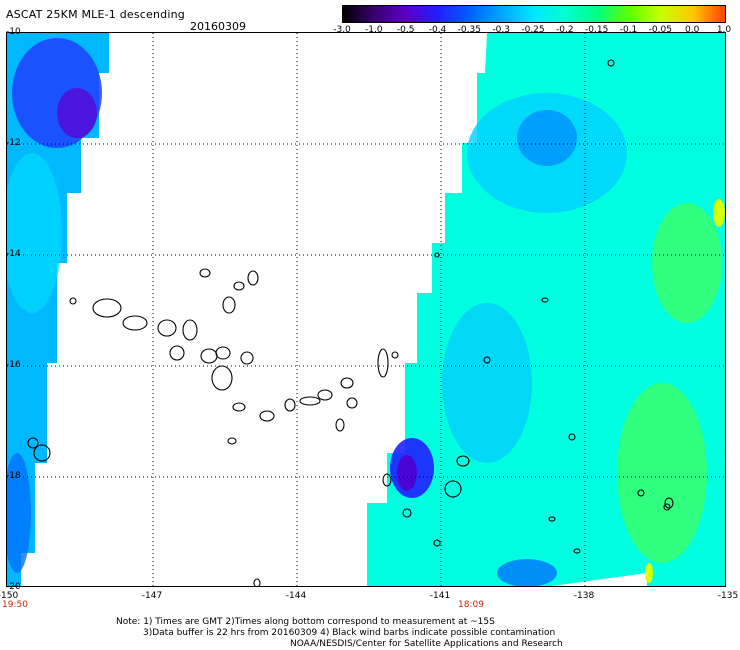  Describe the element at coordinates (296, 596) in the screenshot. I see `longitude-label: -144` at that location.